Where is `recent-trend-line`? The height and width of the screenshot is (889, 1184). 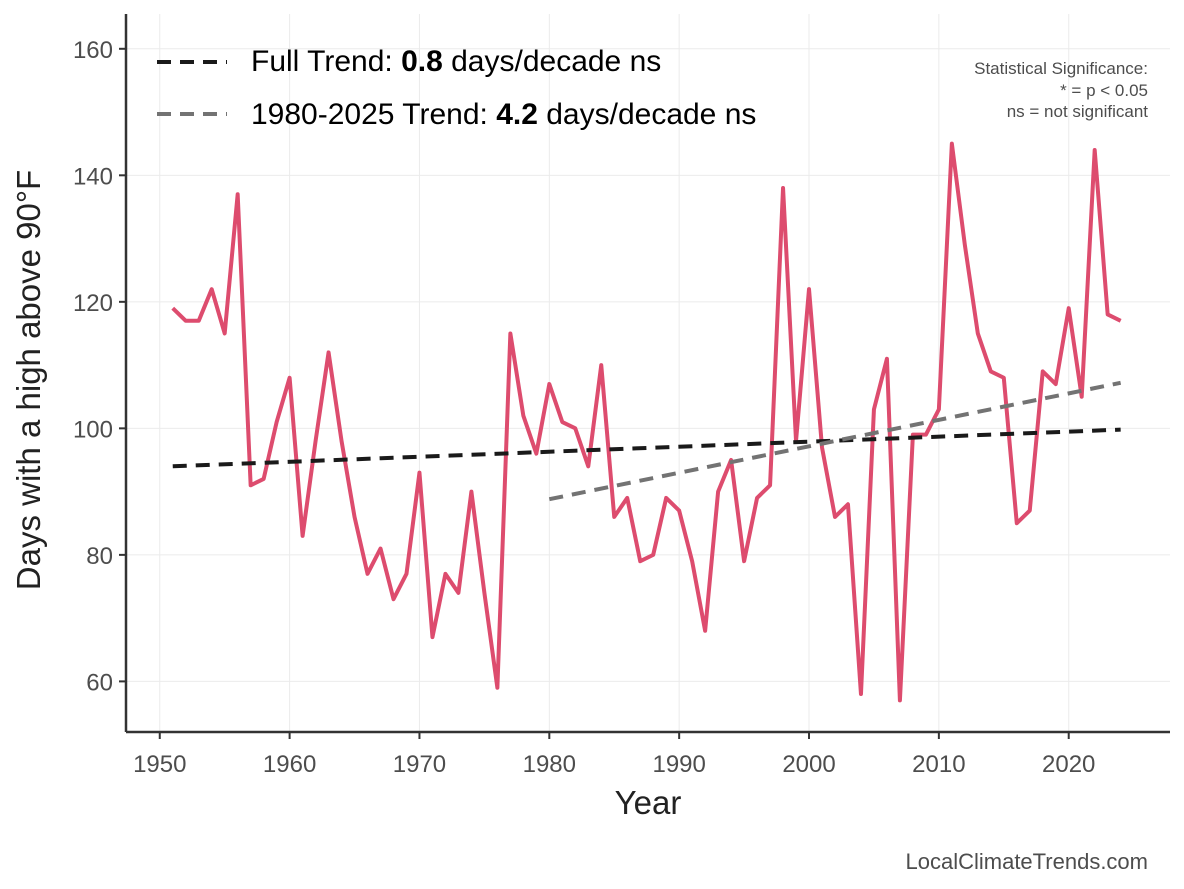 recent-trend-line is located at coordinates (835, 441).